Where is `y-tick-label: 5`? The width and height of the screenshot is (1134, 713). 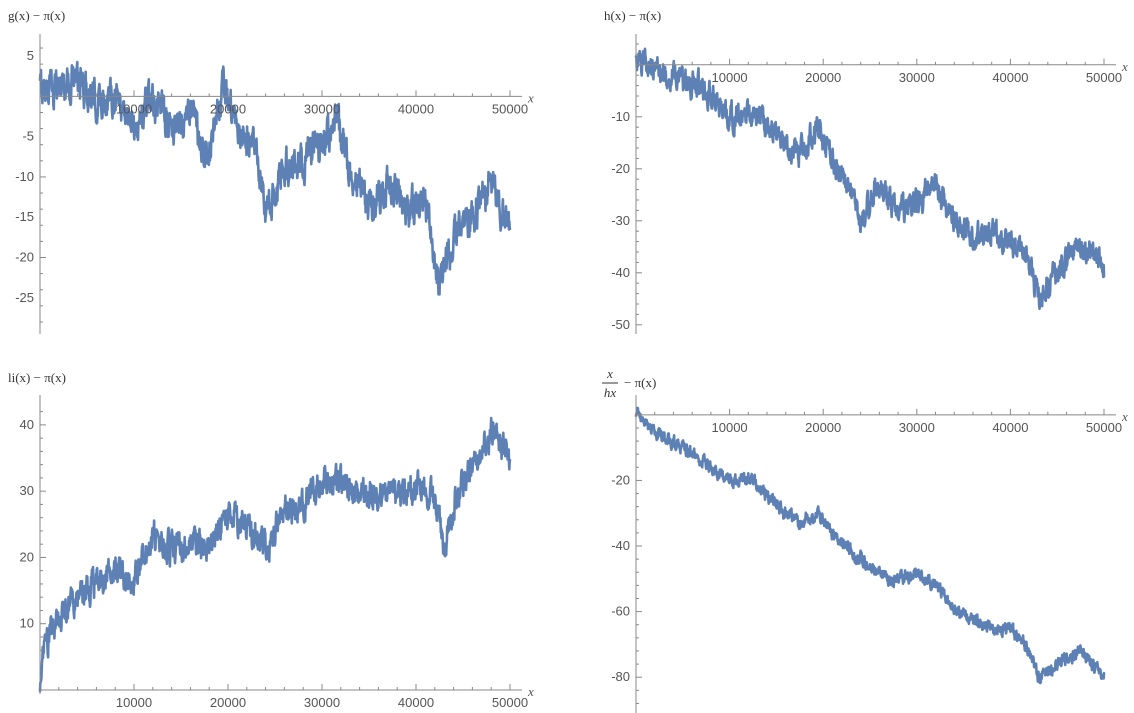 y-tick-label: 5 is located at coordinates (30, 55).